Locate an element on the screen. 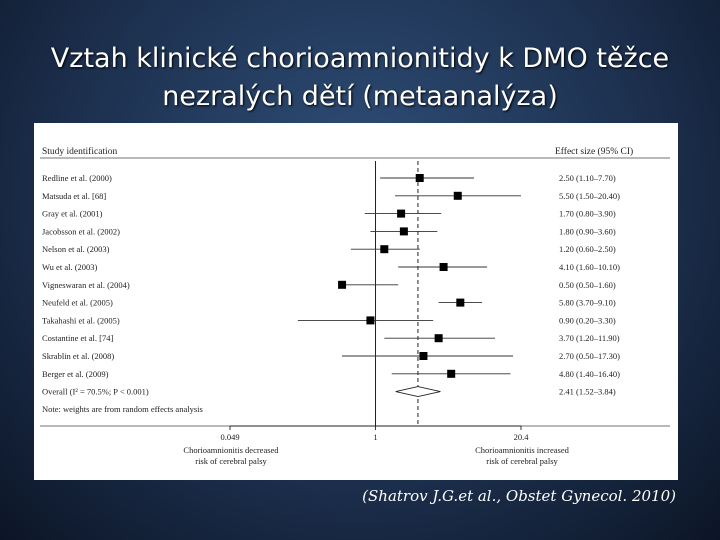 The width and height of the screenshot is (720, 540). study-effect-size: 1.80 (0.90–3.60) is located at coordinates (587, 231).